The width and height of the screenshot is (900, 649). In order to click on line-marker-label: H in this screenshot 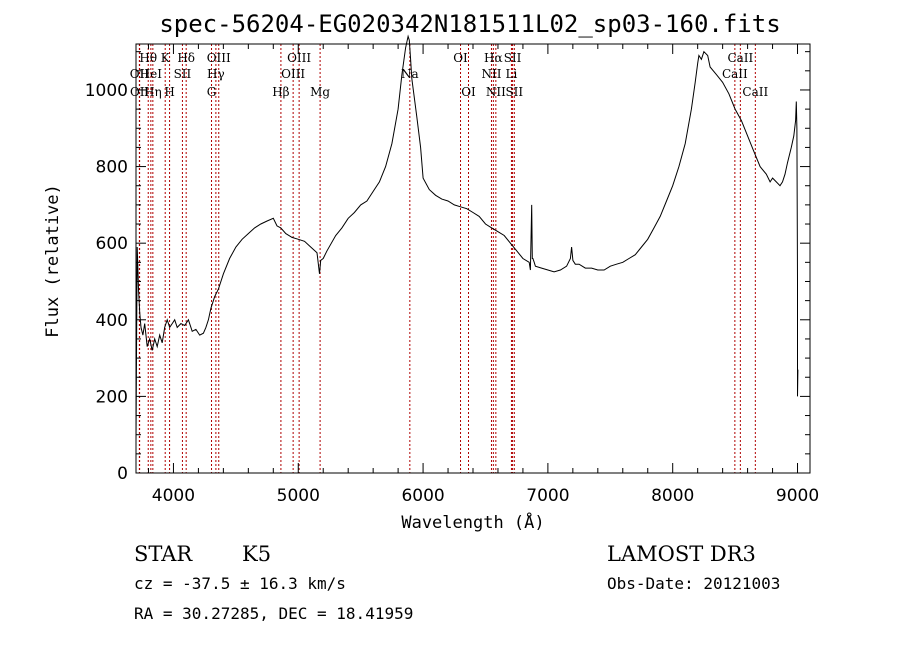, I will do `click(169, 92)`.